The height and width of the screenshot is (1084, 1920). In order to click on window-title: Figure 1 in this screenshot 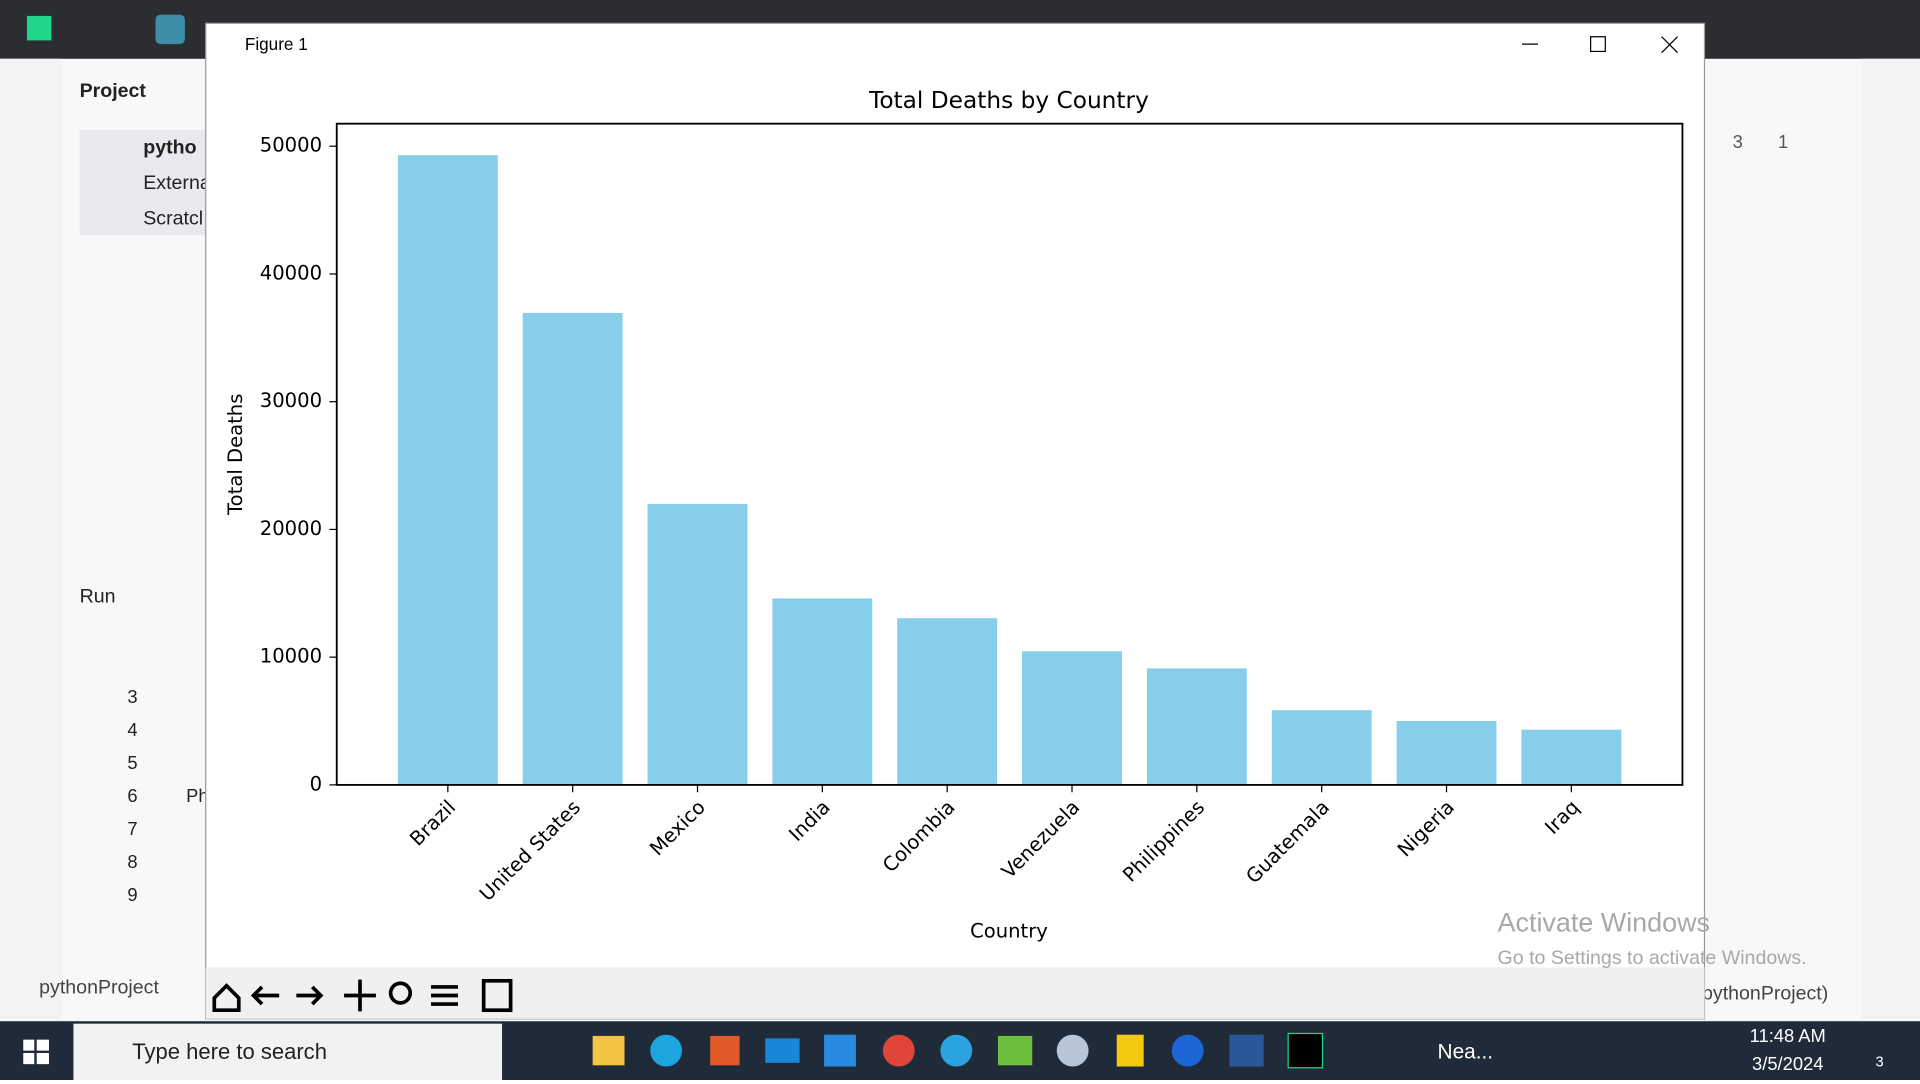, I will do `click(276, 44)`.